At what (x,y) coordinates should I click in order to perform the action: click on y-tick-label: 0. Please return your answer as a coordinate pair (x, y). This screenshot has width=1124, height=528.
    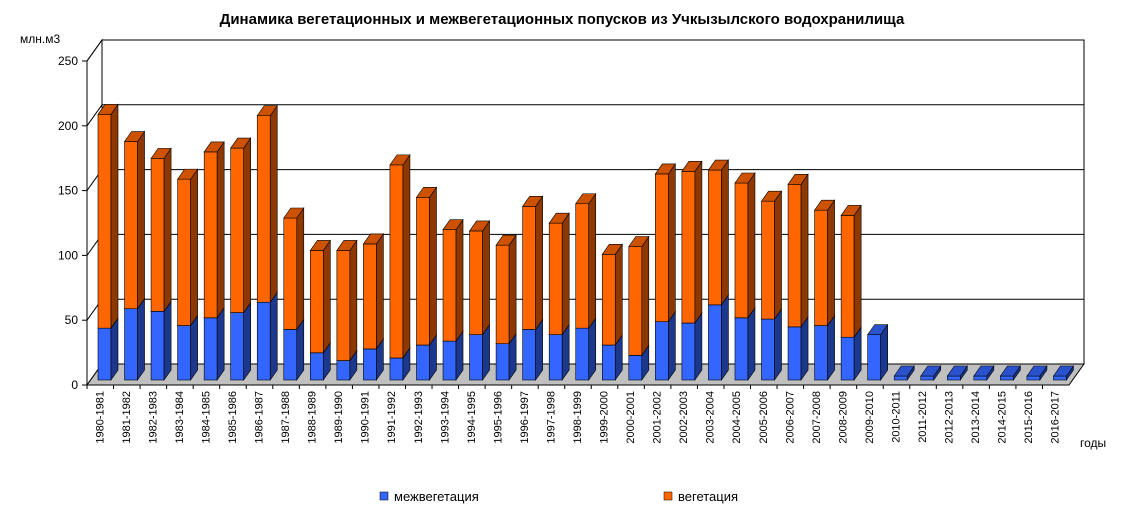
    Looking at the image, I should click on (74, 385).